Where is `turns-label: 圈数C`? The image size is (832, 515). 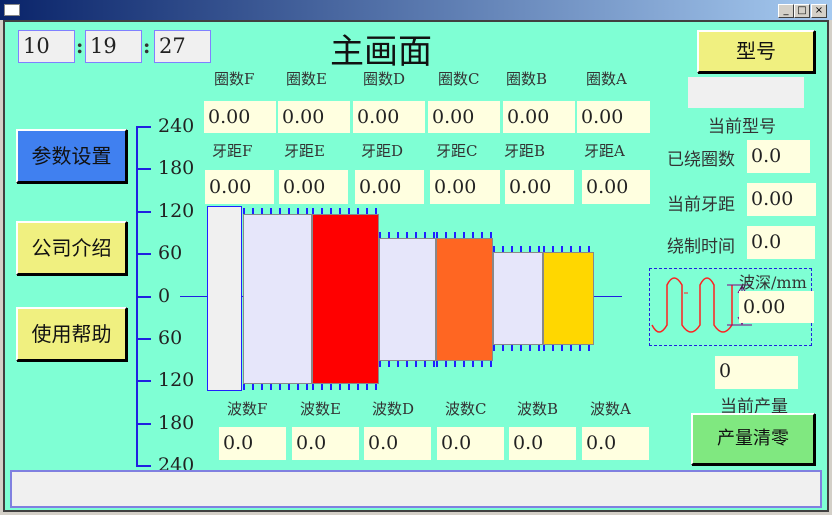
turns-label: 圈数C is located at coordinates (459, 79).